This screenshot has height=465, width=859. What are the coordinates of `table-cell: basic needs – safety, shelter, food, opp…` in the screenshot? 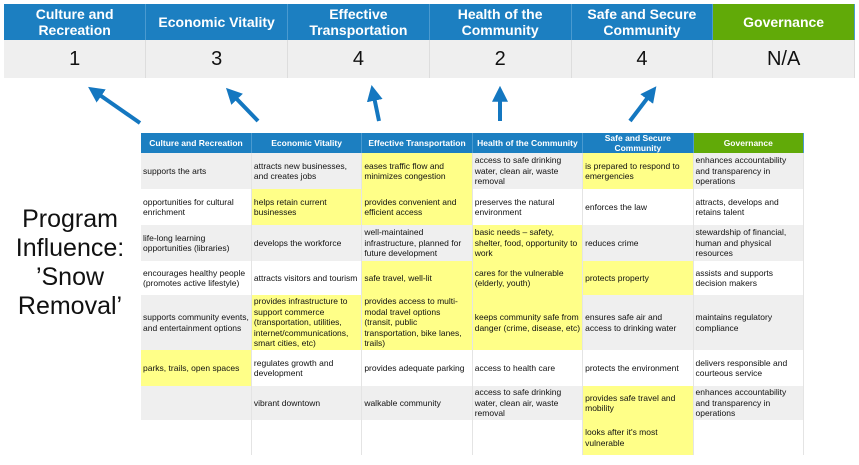 It's located at (528, 243).